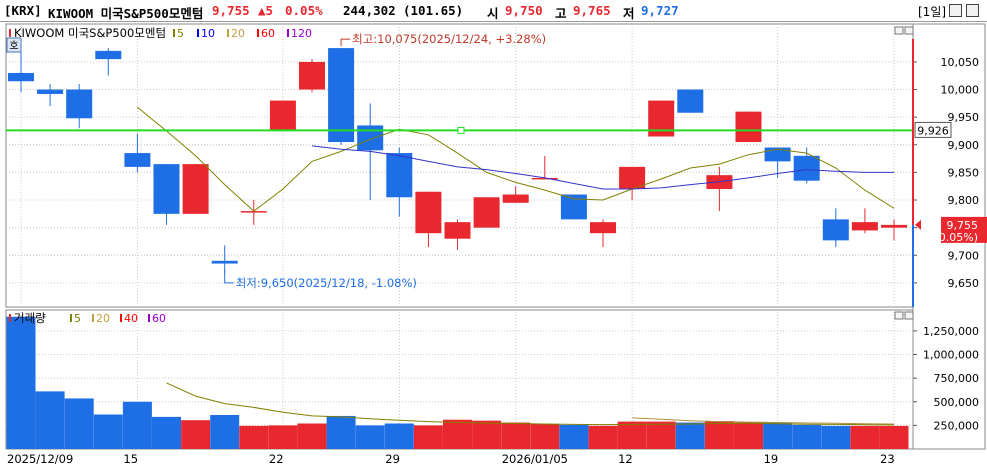  What do you see at coordinates (130, 459) in the screenshot?
I see `date-tick-label: 15` at bounding box center [130, 459].